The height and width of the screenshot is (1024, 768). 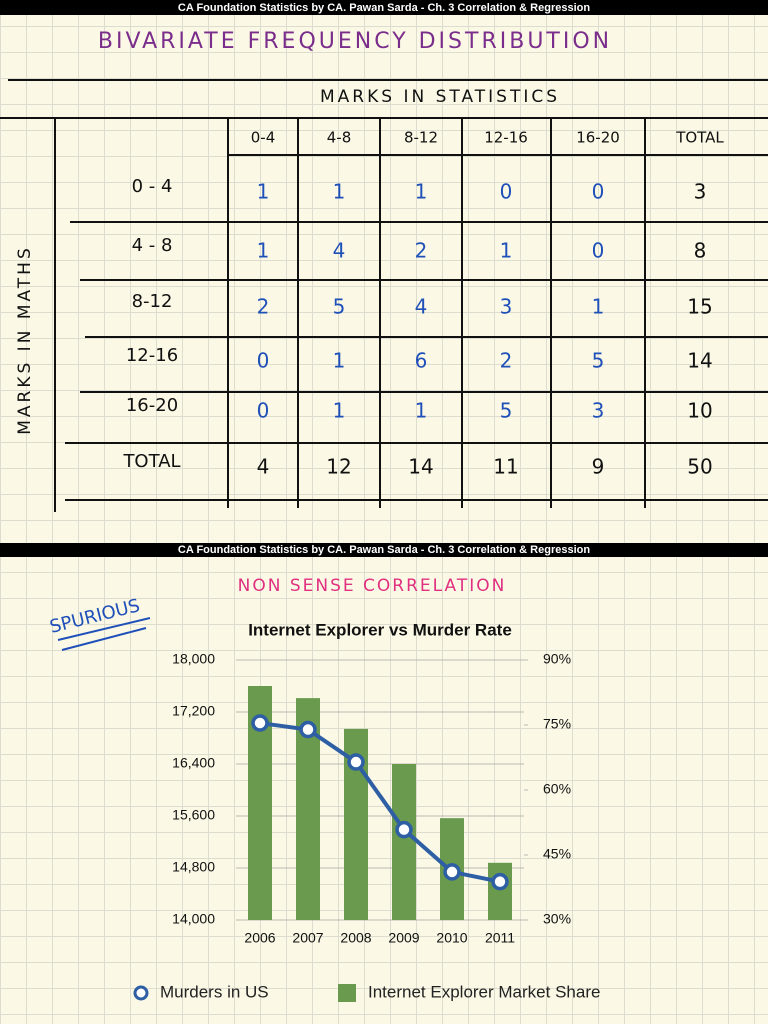 I want to click on y-tick-label: 18,000, so click(x=193, y=659).